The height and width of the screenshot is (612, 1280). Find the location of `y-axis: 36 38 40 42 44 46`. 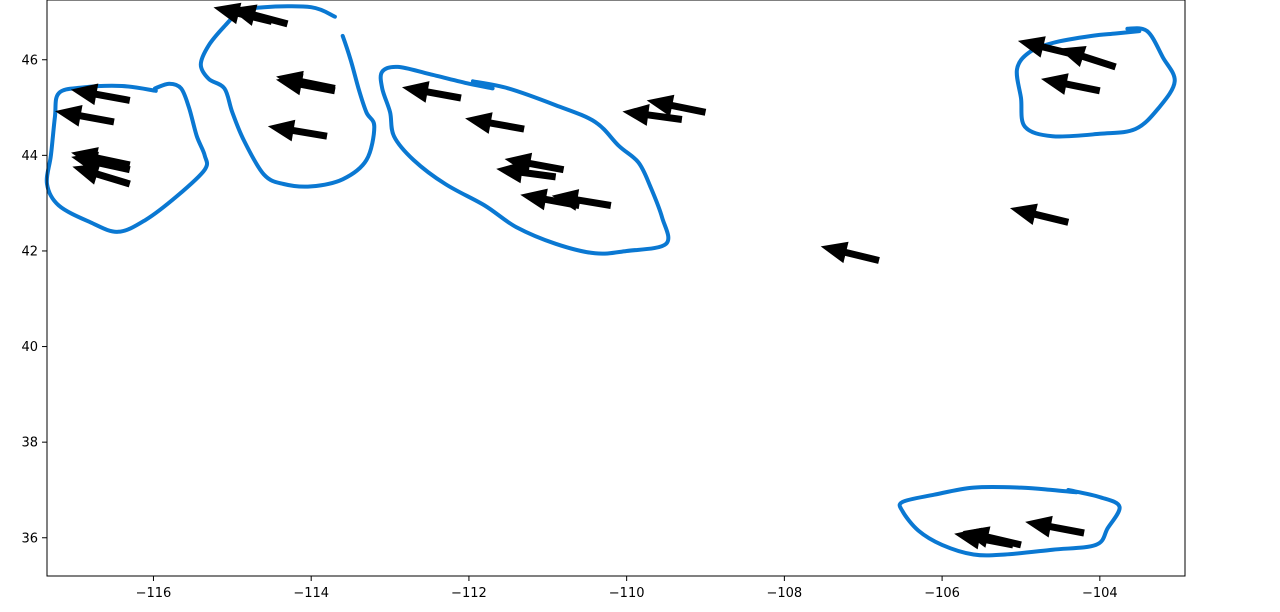

y-axis: 36 38 40 42 44 46 is located at coordinates (34, 299).